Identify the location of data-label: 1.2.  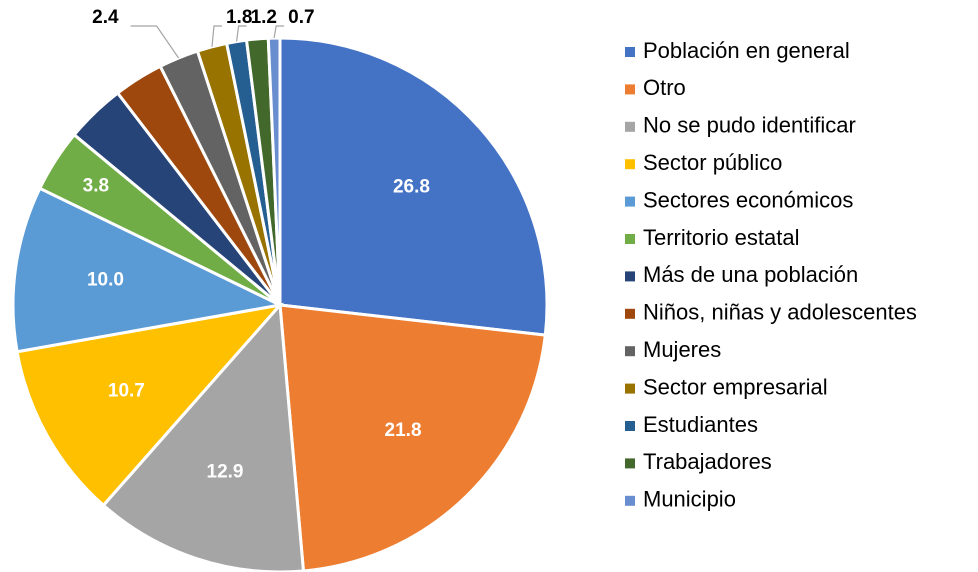
(264, 17).